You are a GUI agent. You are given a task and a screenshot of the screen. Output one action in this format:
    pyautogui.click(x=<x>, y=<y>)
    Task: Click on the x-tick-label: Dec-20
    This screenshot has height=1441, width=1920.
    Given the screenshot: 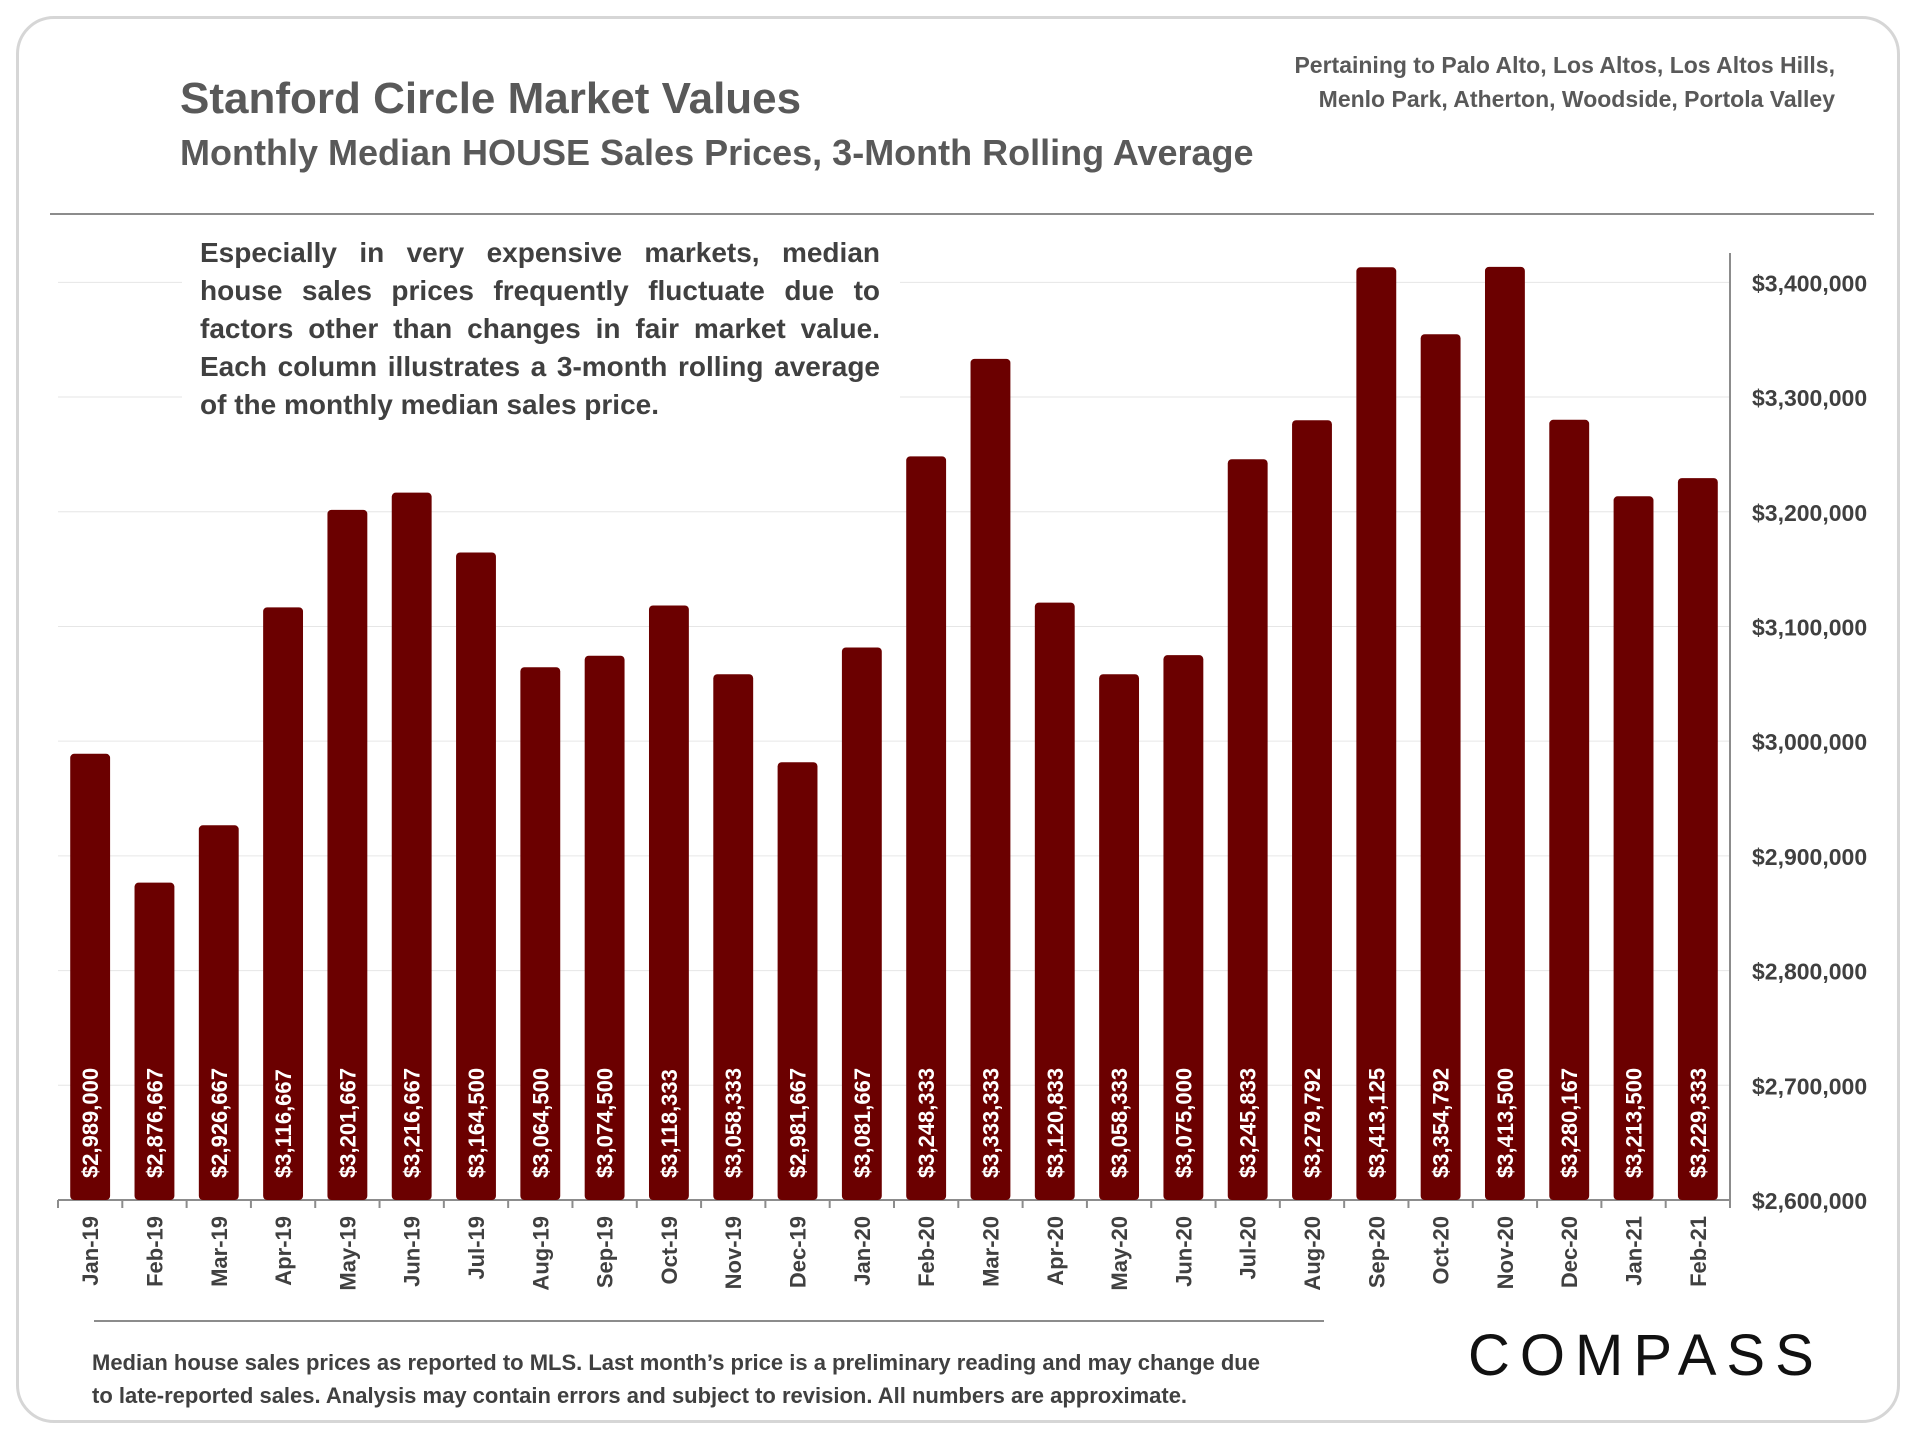 What is the action you would take?
    pyautogui.click(x=1569, y=1252)
    